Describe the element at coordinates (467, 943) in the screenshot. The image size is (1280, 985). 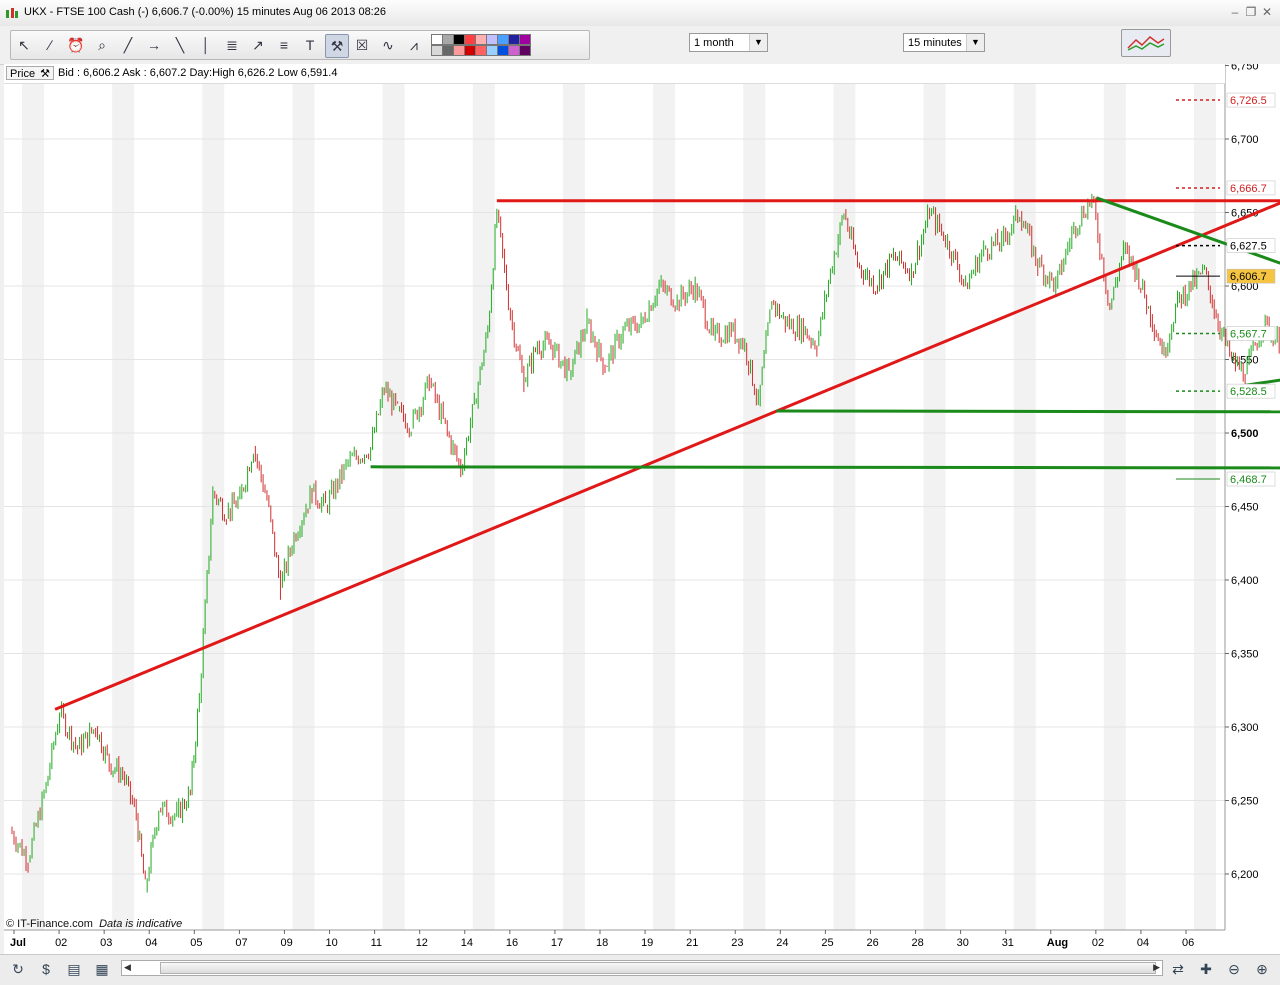
I see `x-tick-label: 14` at that location.